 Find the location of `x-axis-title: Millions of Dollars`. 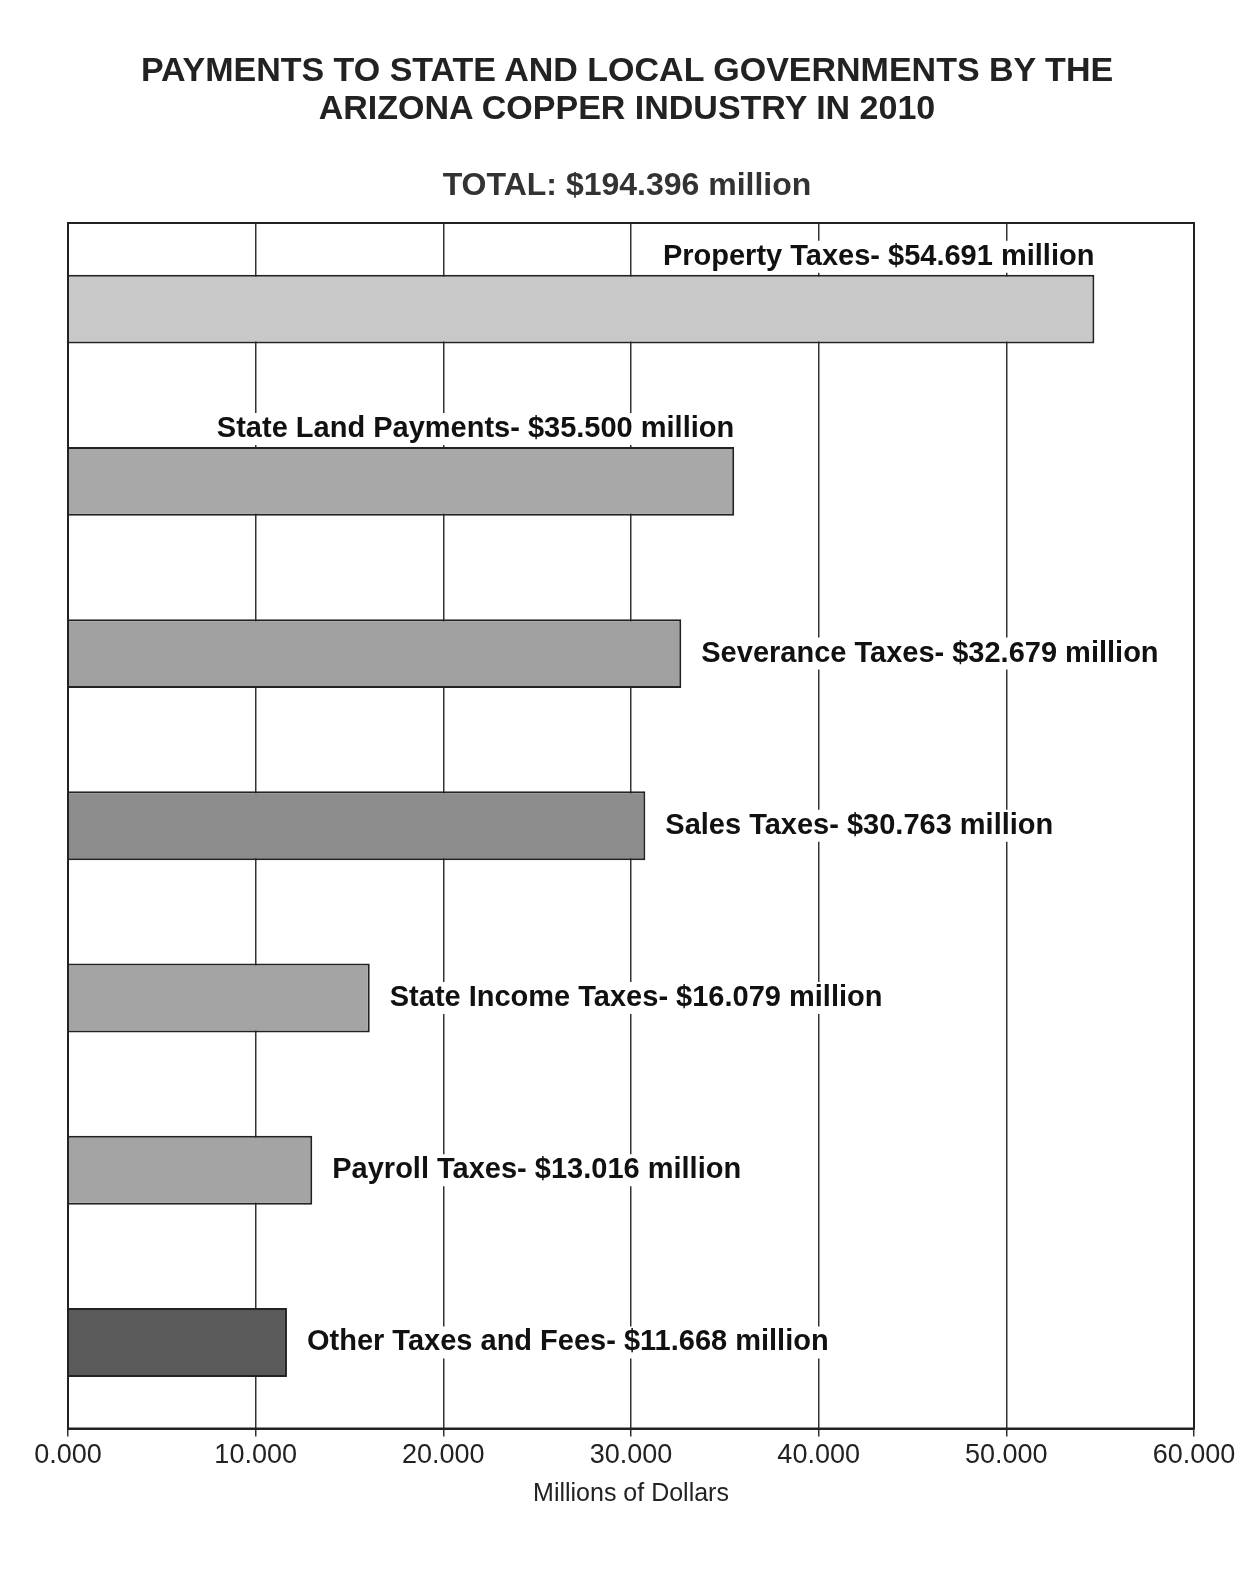

x-axis-title: Millions of Dollars is located at coordinates (631, 1491).